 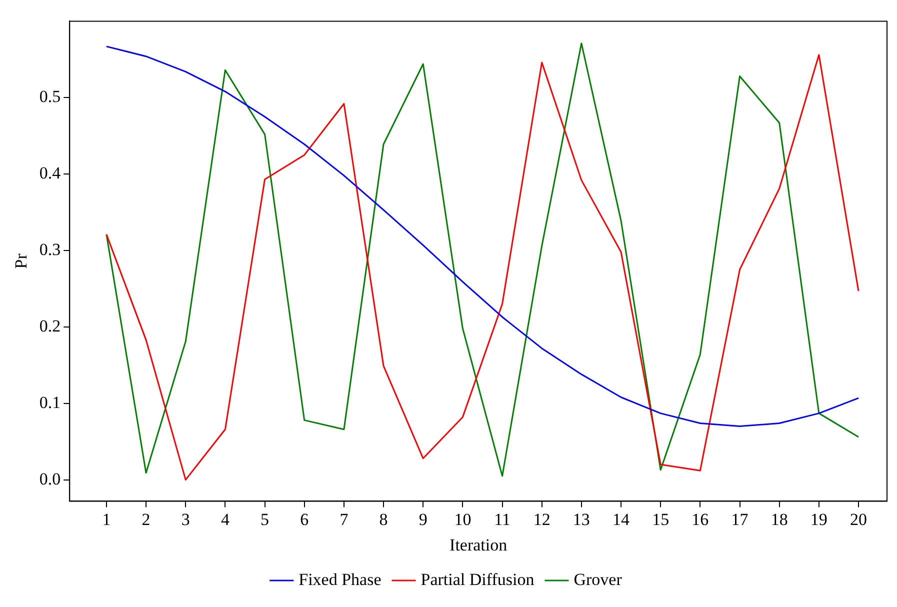 I want to click on x-tick-label: 8, so click(x=383, y=519).